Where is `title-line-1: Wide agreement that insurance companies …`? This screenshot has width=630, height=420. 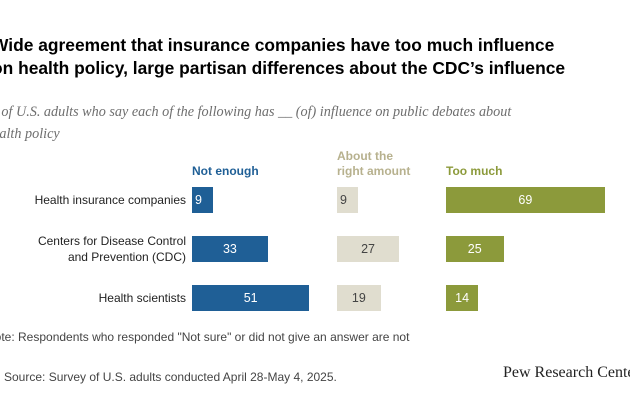 title-line-1: Wide agreement that insurance companies … is located at coordinates (277, 45).